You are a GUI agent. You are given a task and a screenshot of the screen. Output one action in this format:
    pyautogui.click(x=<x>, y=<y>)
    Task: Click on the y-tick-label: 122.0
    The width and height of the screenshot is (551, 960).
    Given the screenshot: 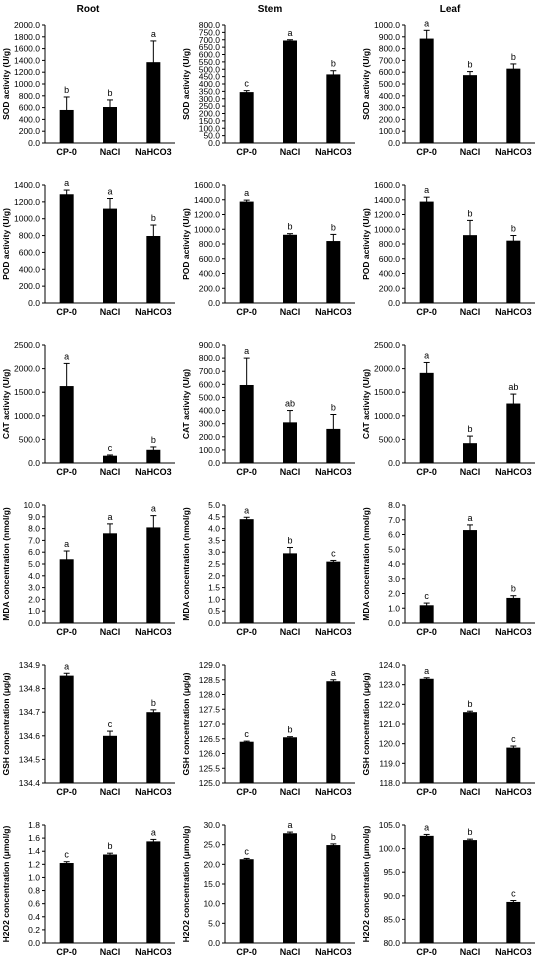 What is the action you would take?
    pyautogui.click(x=390, y=704)
    